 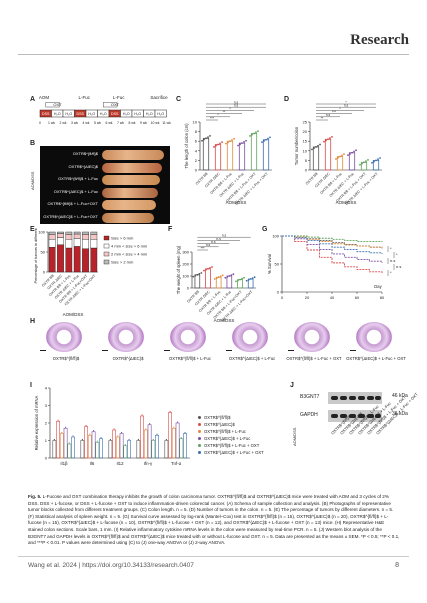 What do you see at coordinates (129, 254) in the screenshot?
I see `legend-label: 2 mm < size > 4 mm` at bounding box center [129, 254].